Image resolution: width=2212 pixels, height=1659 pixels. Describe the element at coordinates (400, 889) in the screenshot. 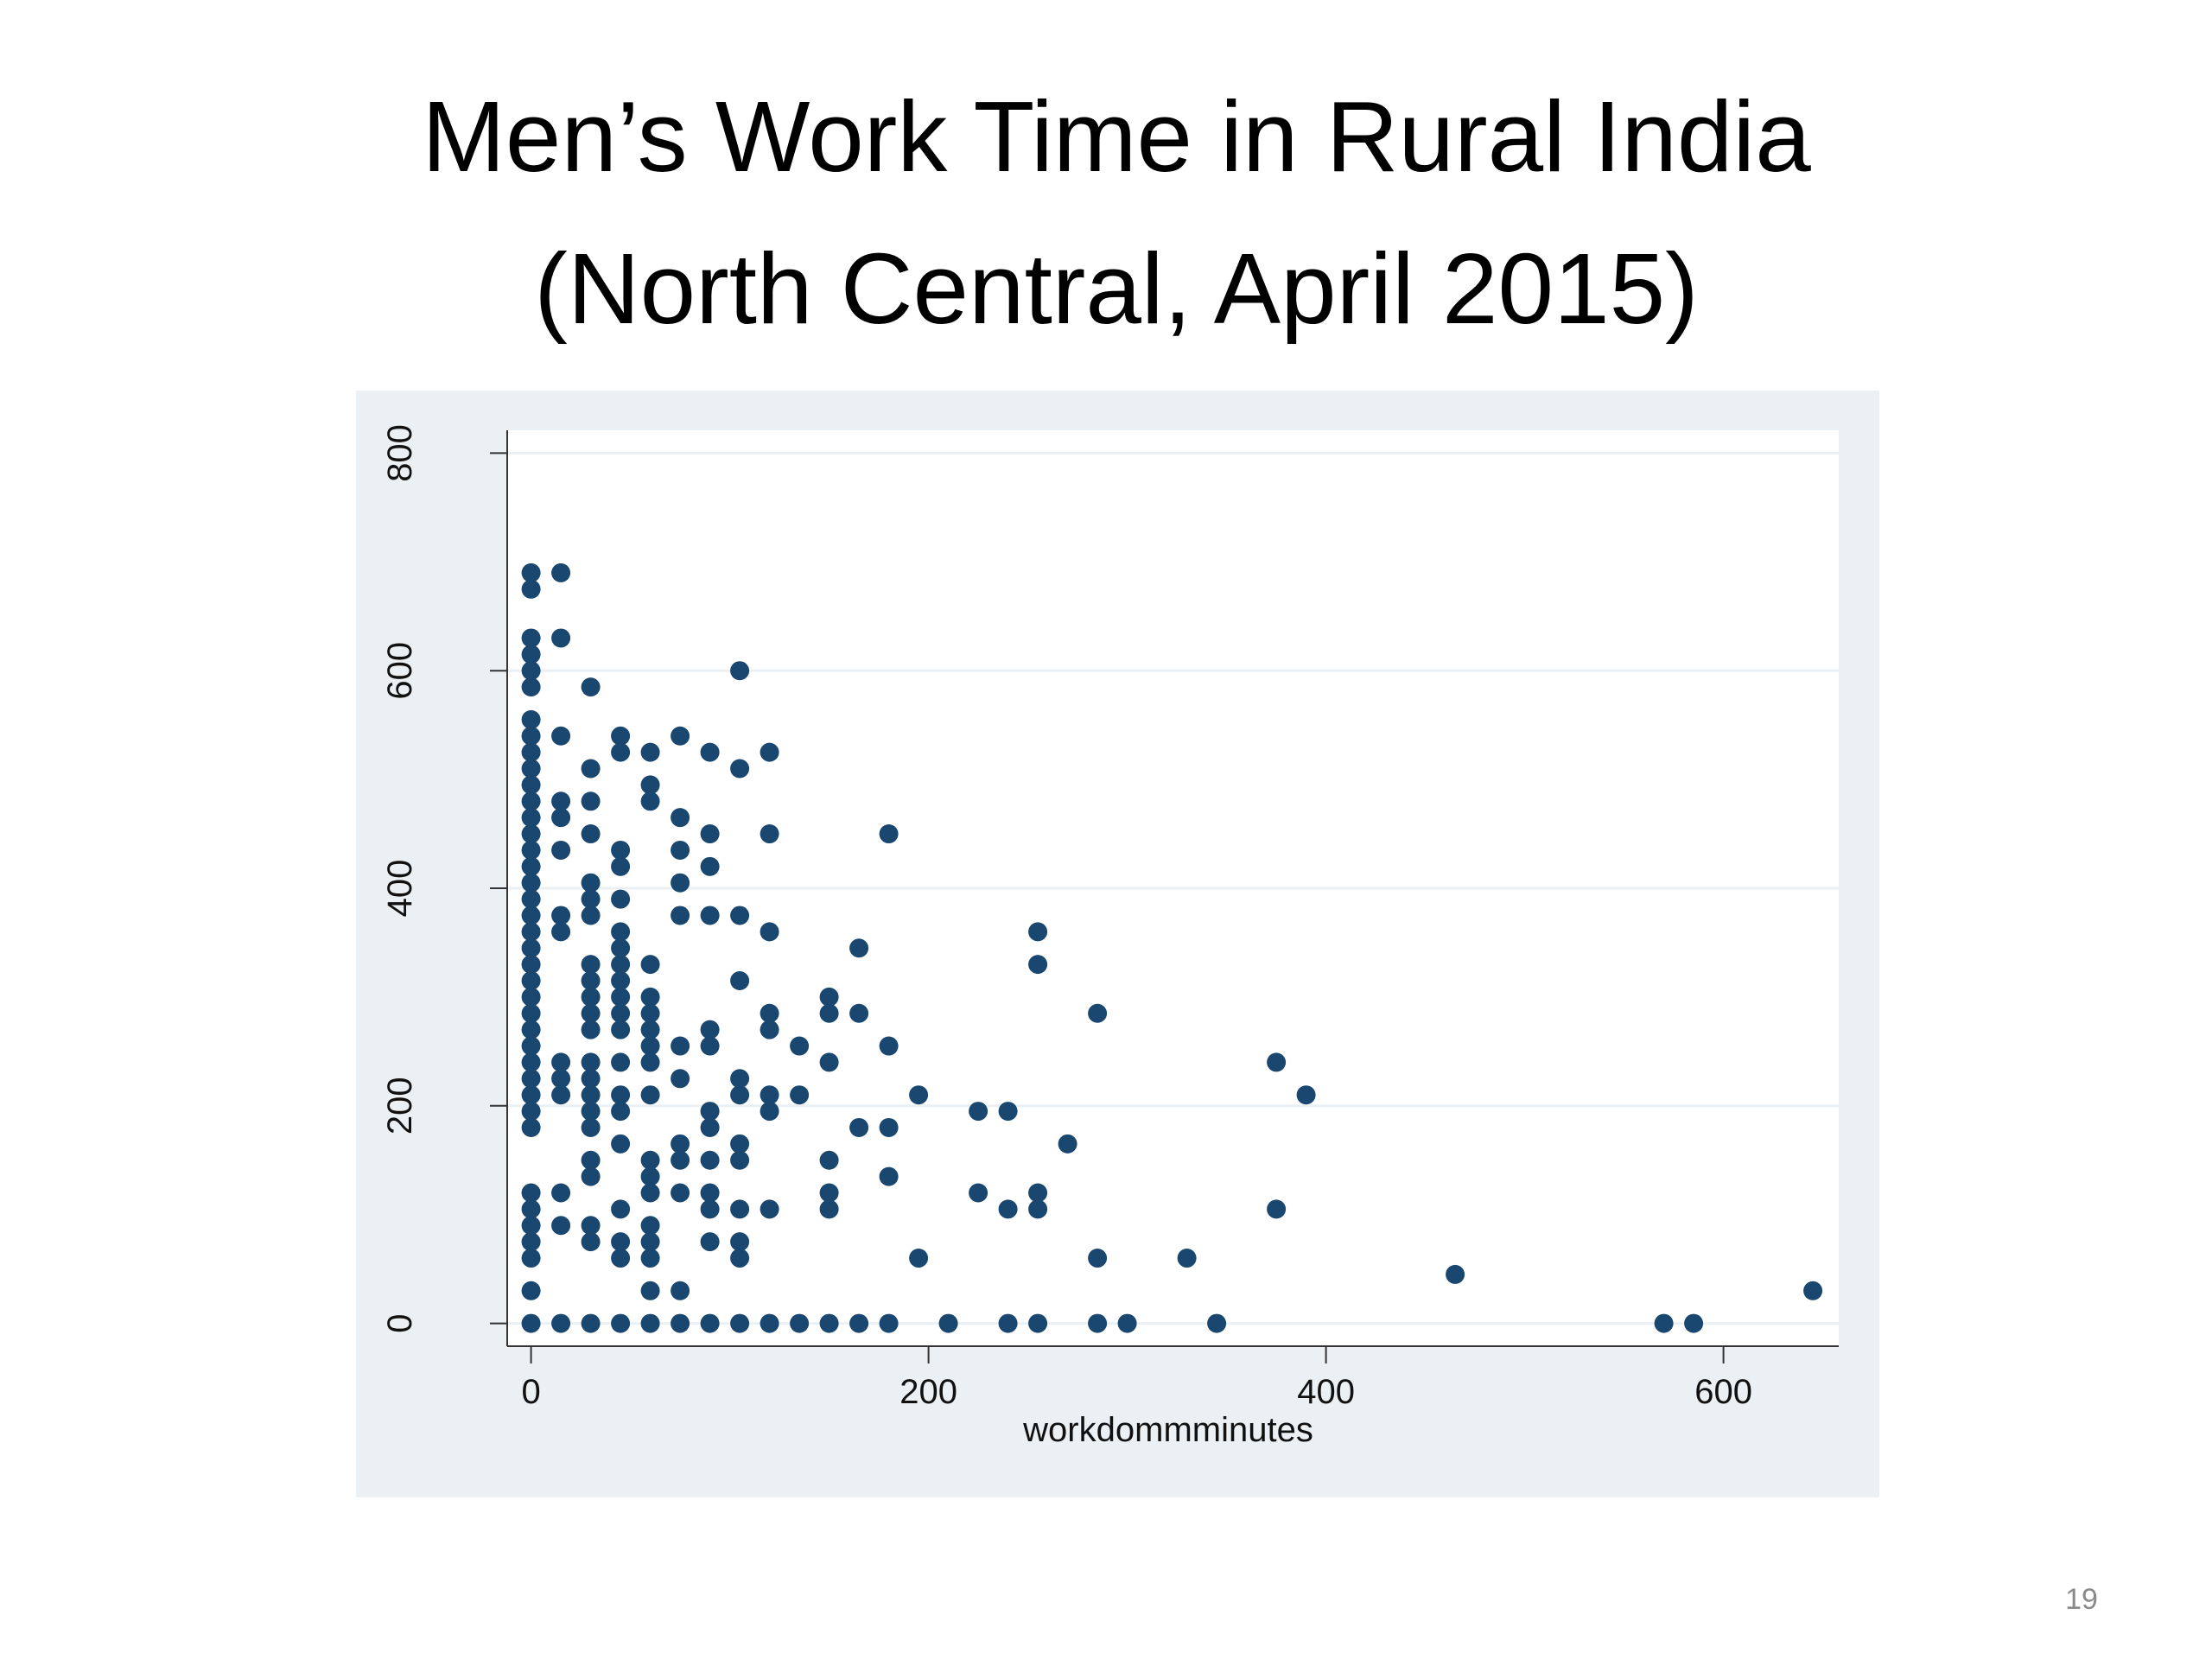

I see `y-tick-label: 400` at that location.